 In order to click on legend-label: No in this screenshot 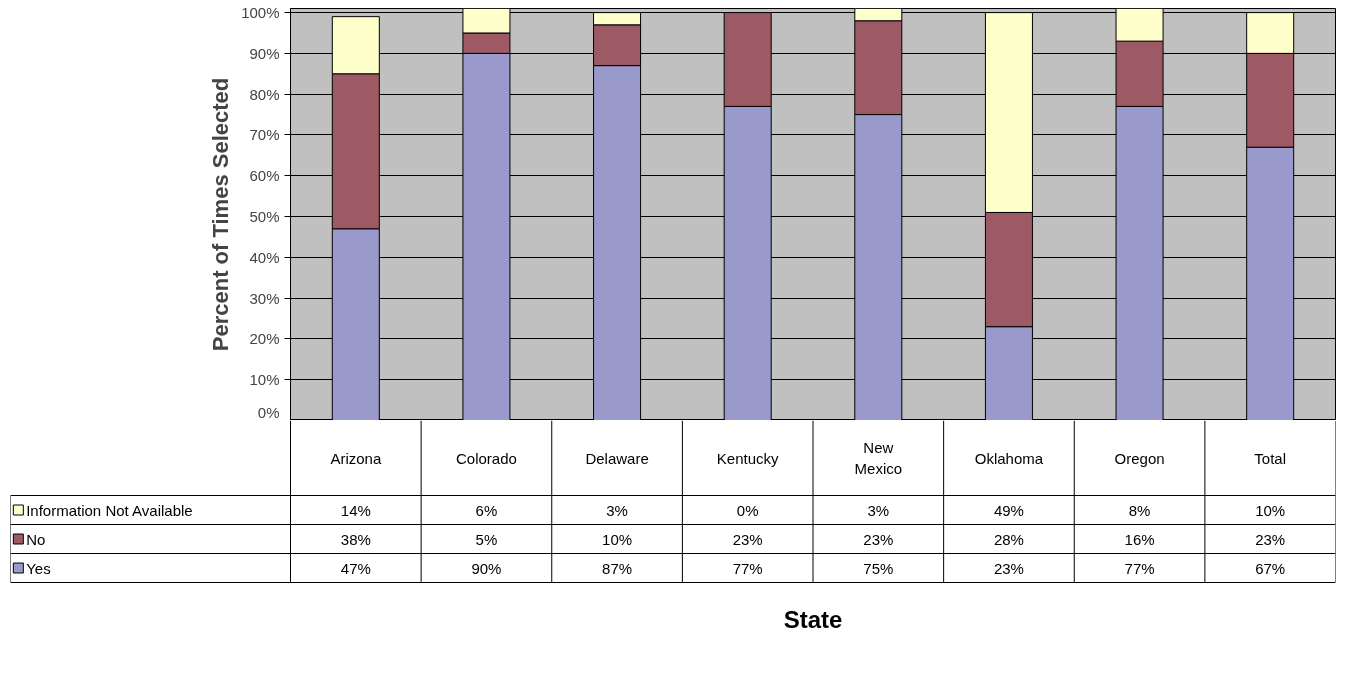, I will do `click(36, 539)`.